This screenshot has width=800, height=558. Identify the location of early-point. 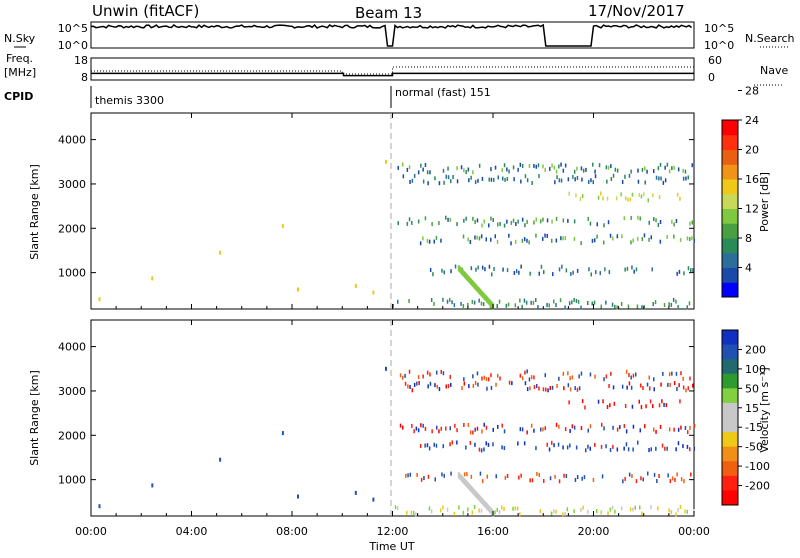
(386, 368).